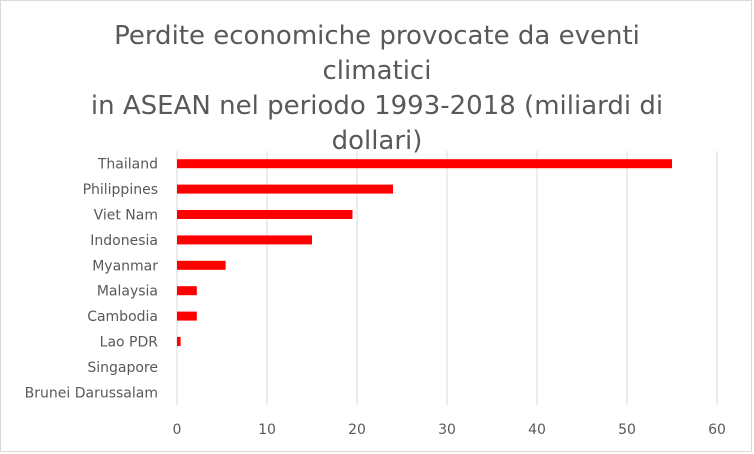  What do you see at coordinates (127, 165) in the screenshot?
I see `category-label: Thailand` at bounding box center [127, 165].